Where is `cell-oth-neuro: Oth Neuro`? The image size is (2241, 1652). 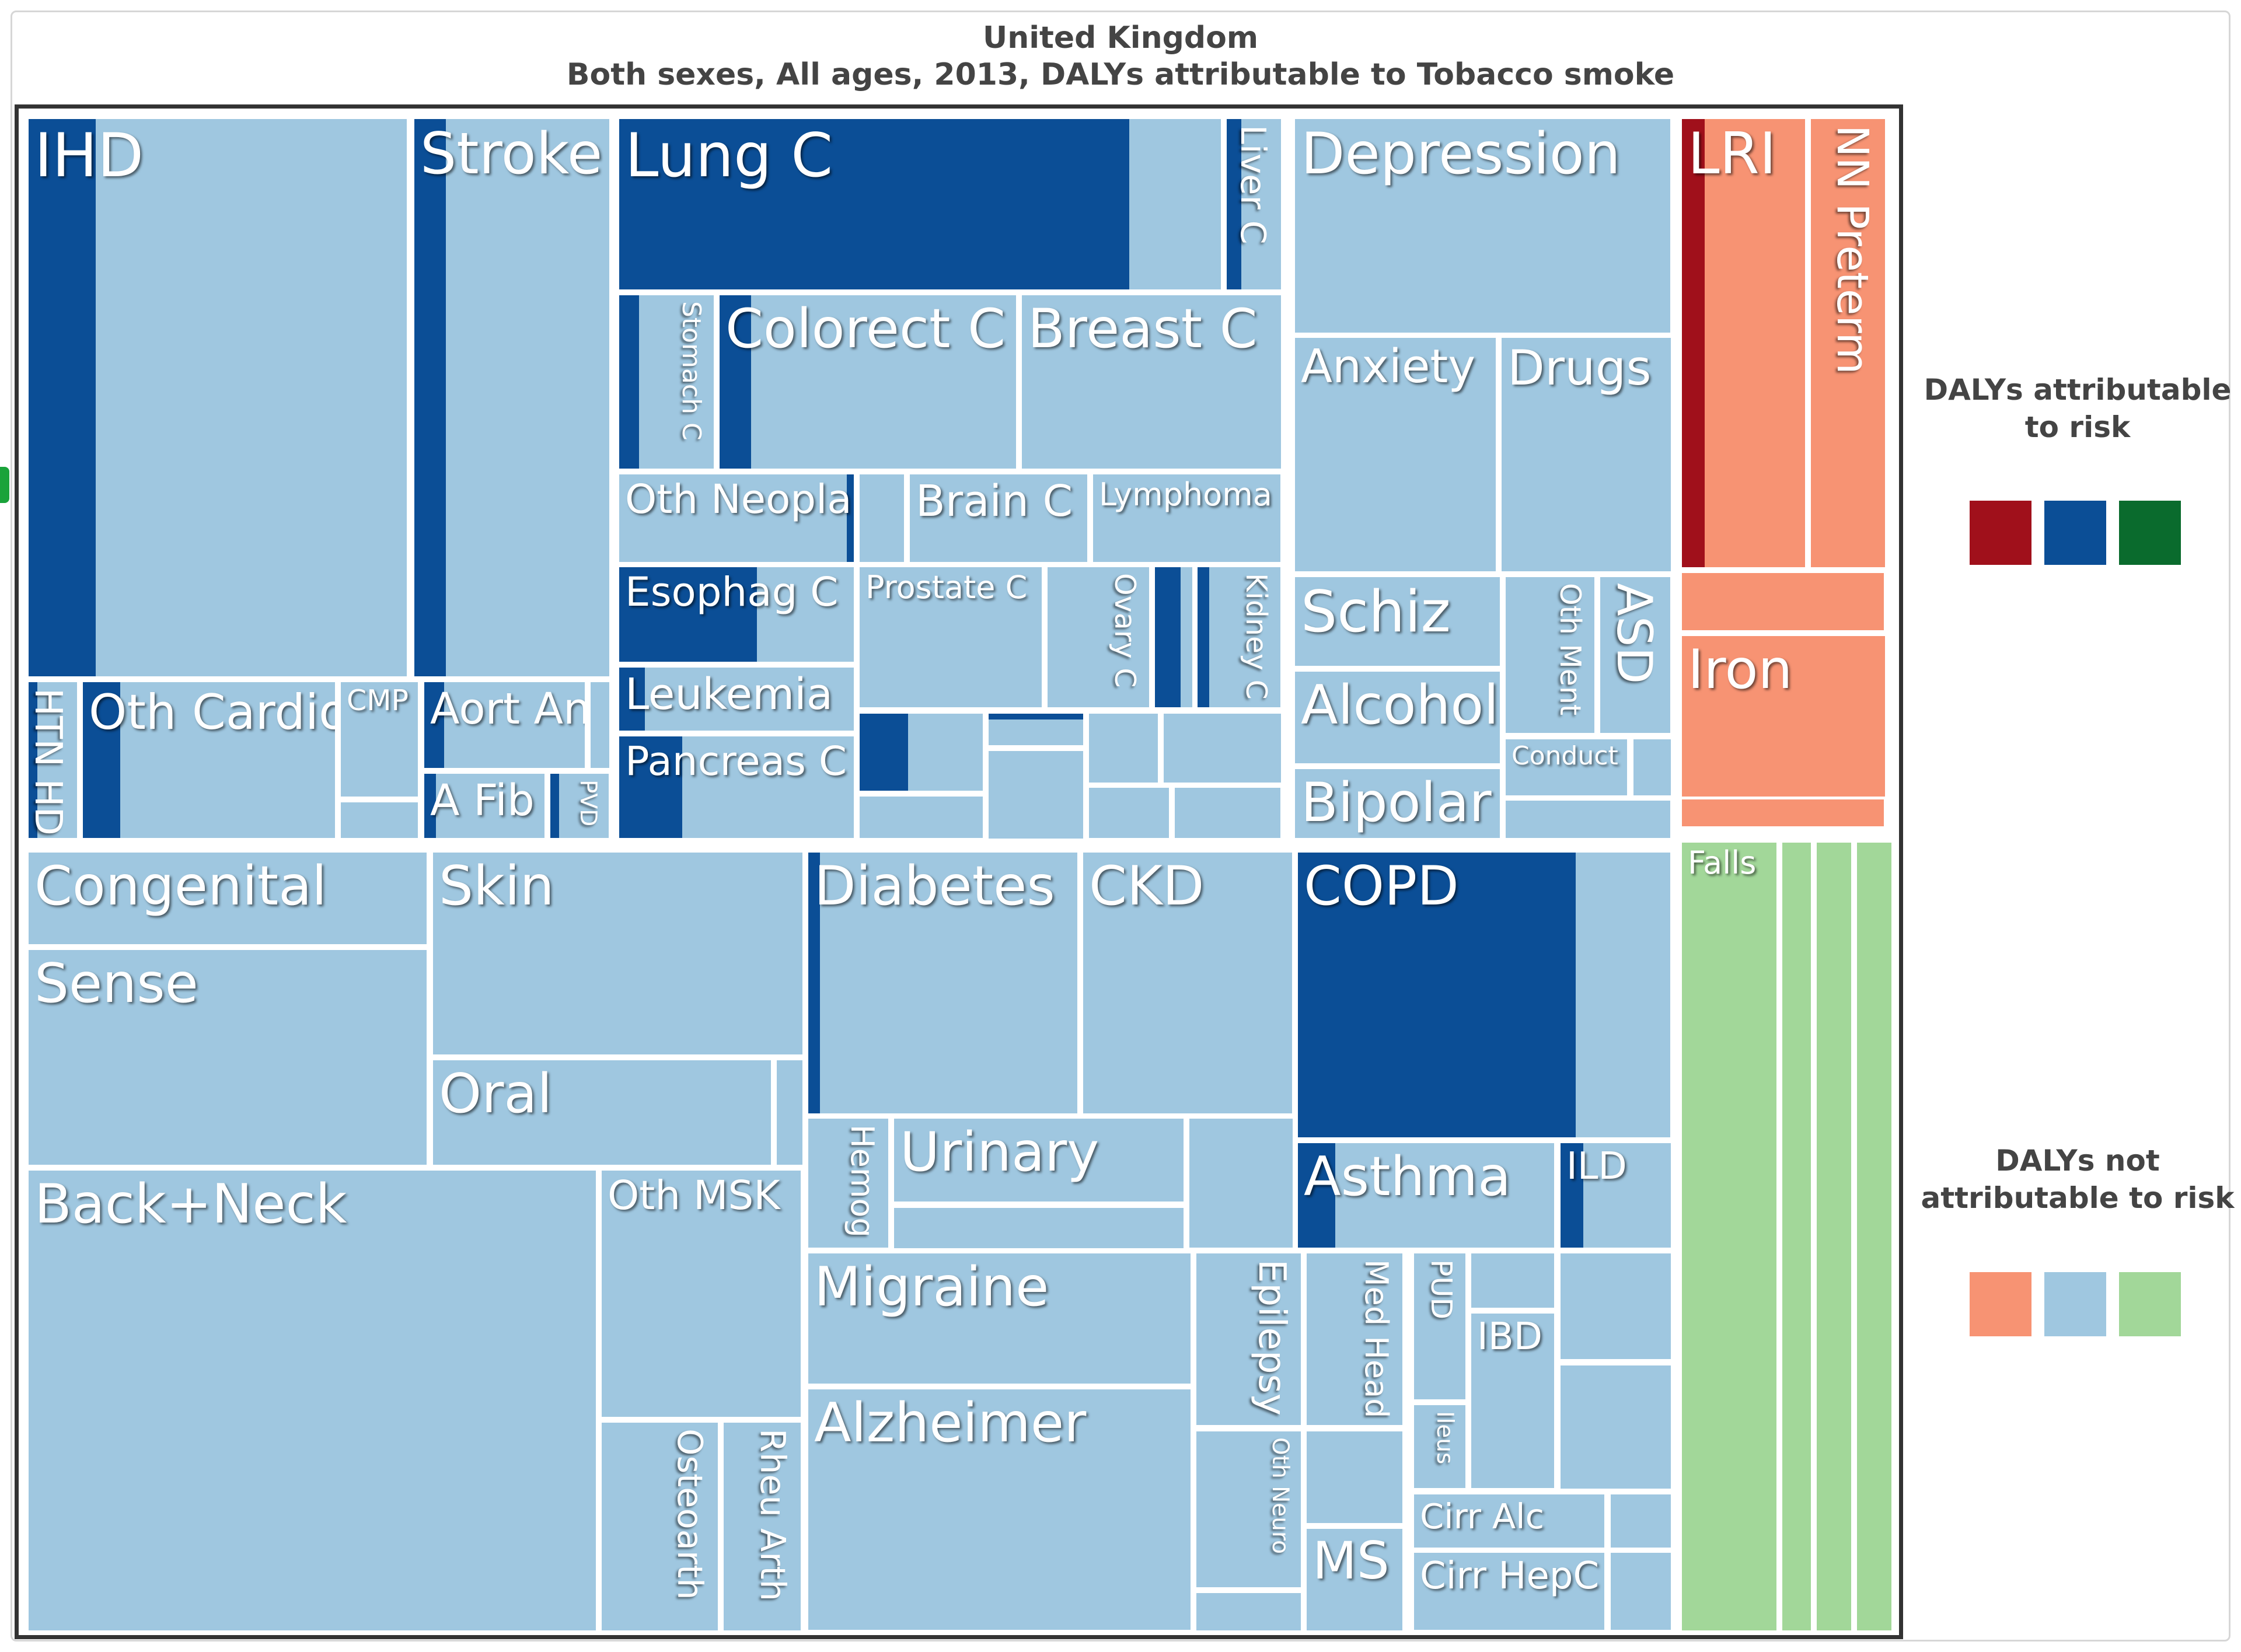
cell-oth-neuro: Oth Neuro is located at coordinates (1248, 1510).